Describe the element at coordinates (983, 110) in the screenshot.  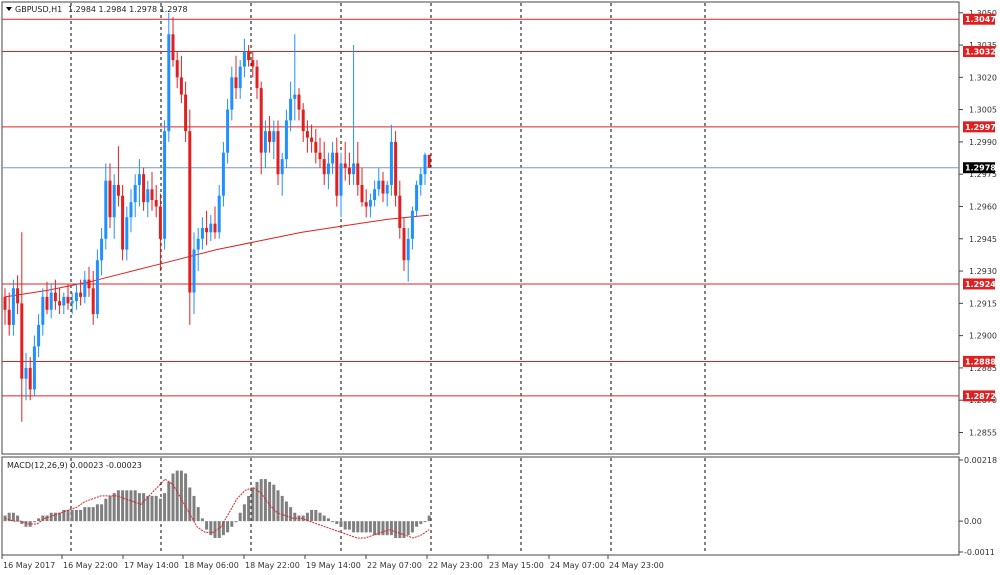
I see `price-tick-label: 1.3005` at that location.